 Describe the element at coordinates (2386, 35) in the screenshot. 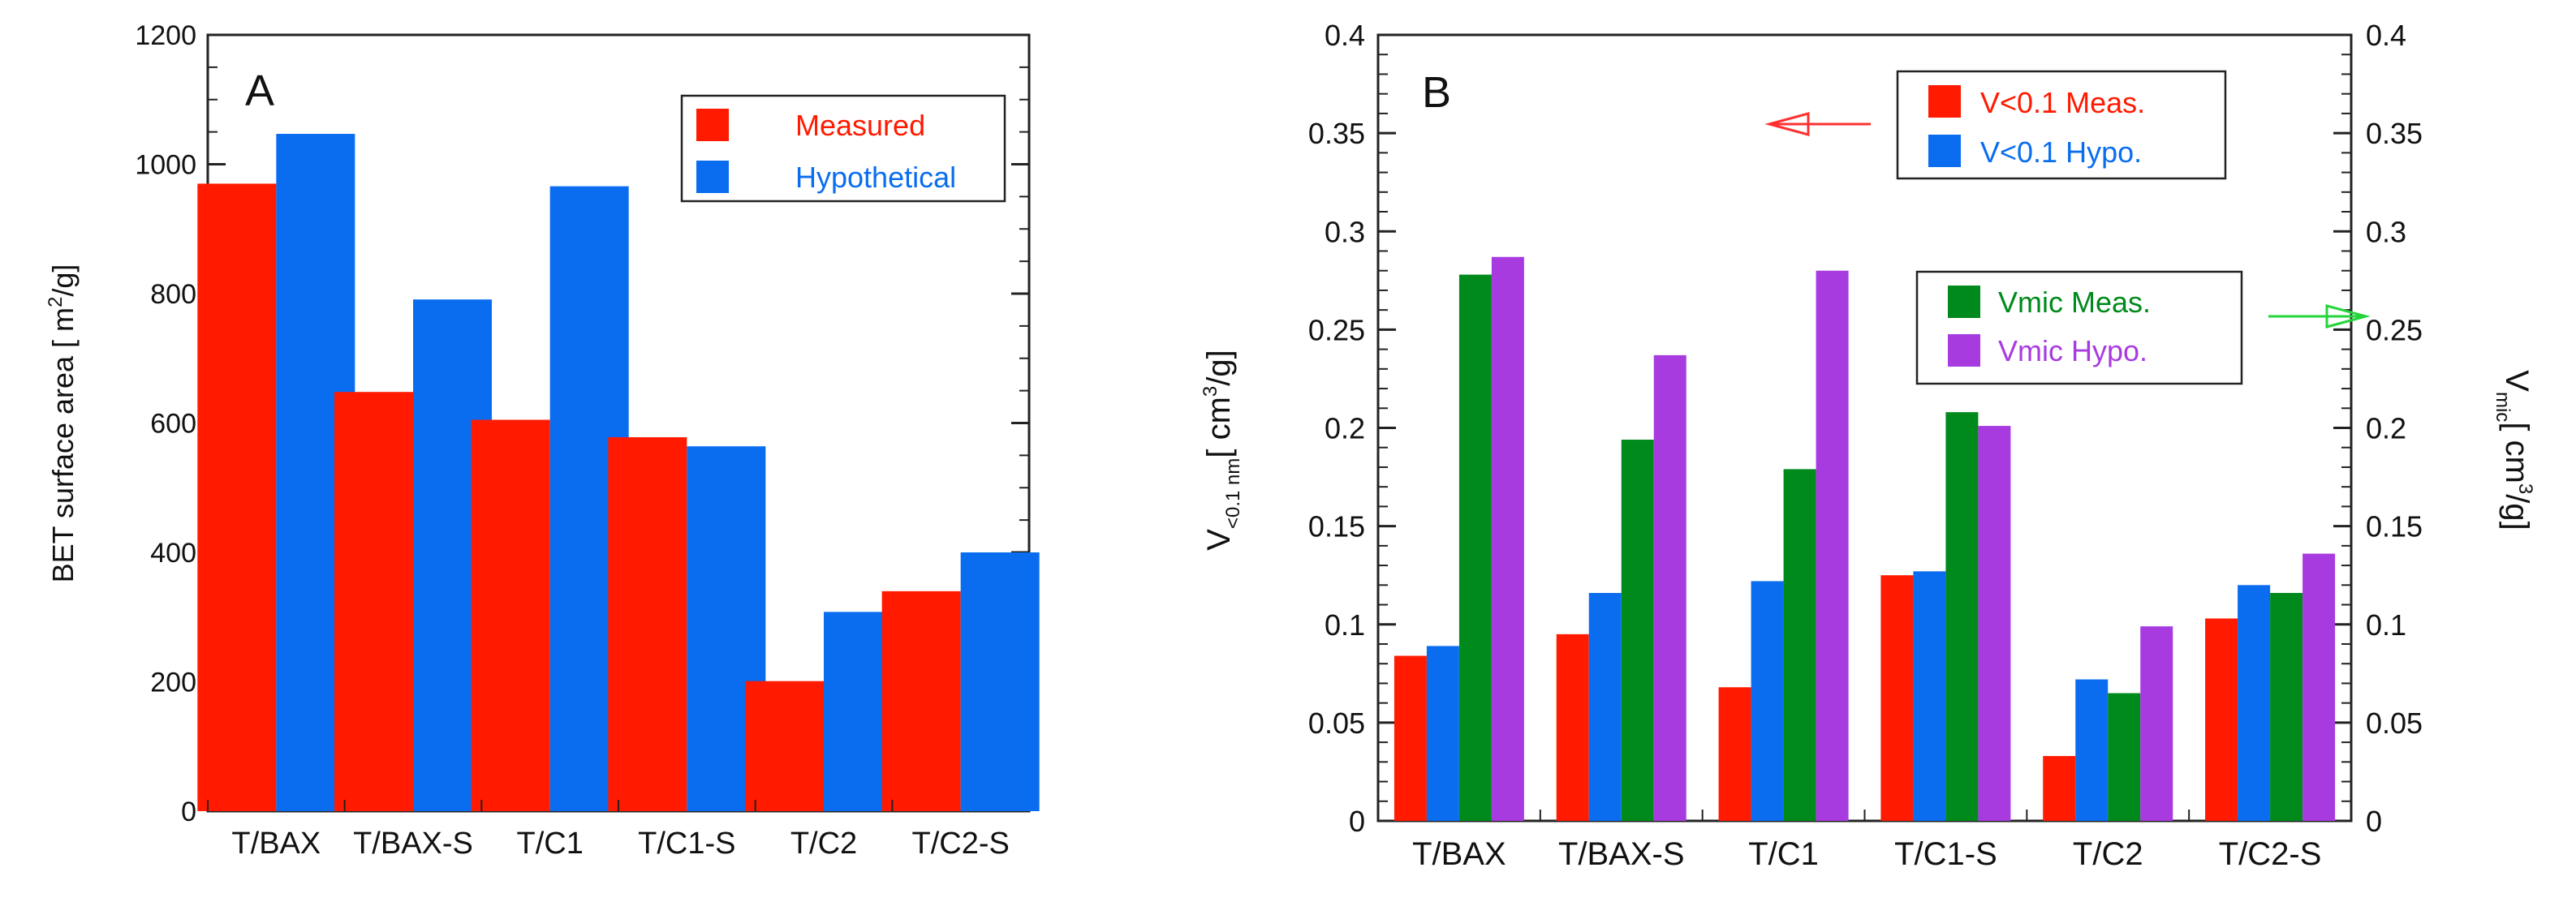

I see `y-tick-label-b-right: 0.4` at that location.